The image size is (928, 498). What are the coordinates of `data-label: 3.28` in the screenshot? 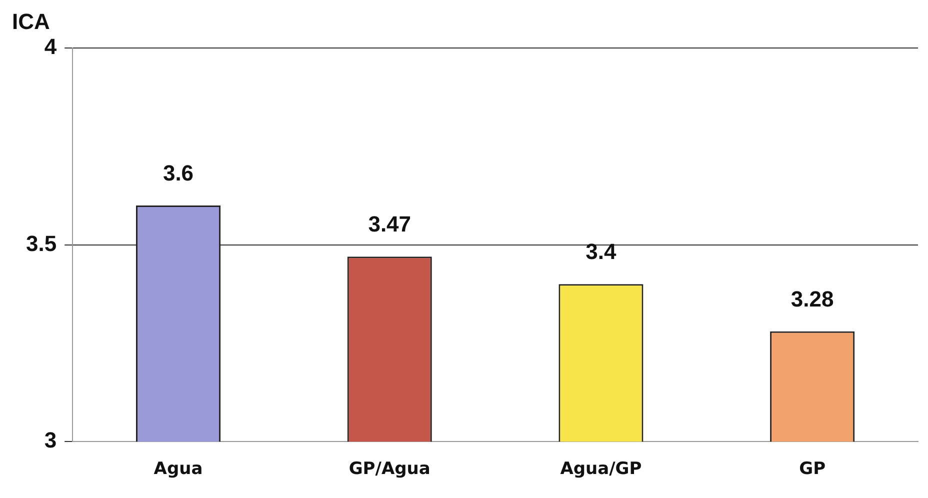 It's located at (812, 299).